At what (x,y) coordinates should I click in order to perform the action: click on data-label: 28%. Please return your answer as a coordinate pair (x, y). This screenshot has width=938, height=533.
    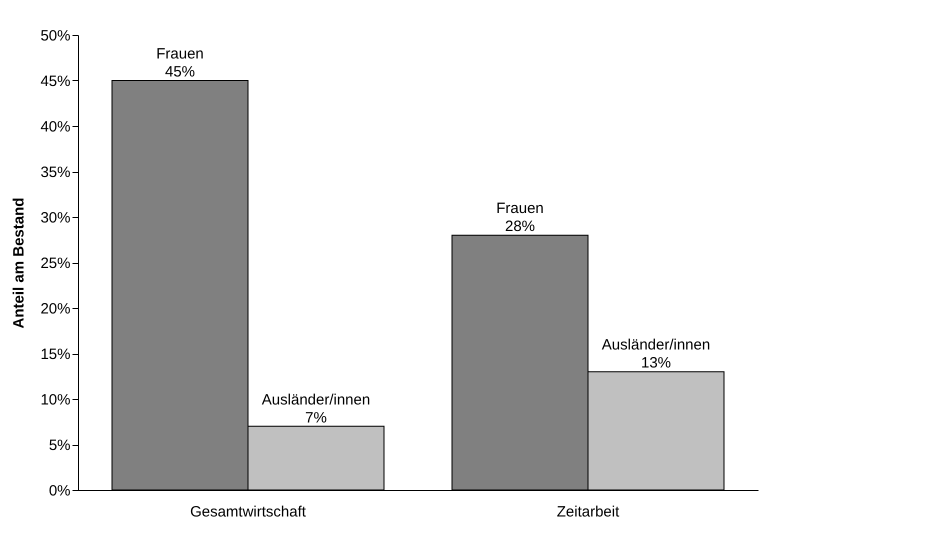
    Looking at the image, I should click on (520, 227).